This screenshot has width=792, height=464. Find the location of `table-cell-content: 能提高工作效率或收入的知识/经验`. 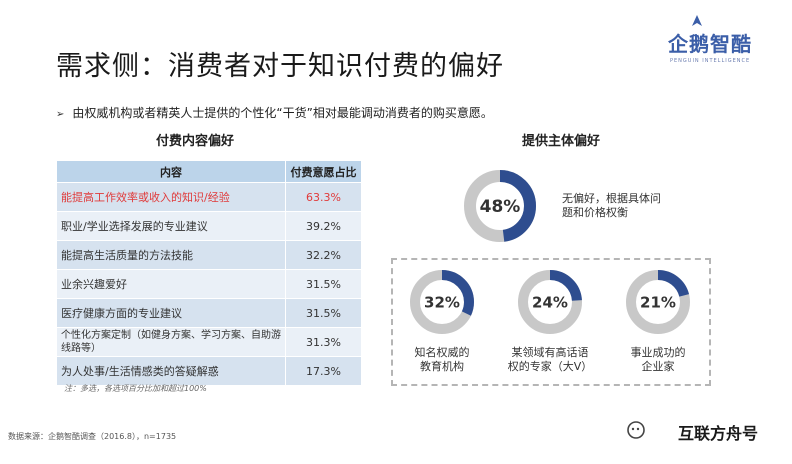

table-cell-content: 能提高工作效率或收入的知识/经验 is located at coordinates (171, 197).